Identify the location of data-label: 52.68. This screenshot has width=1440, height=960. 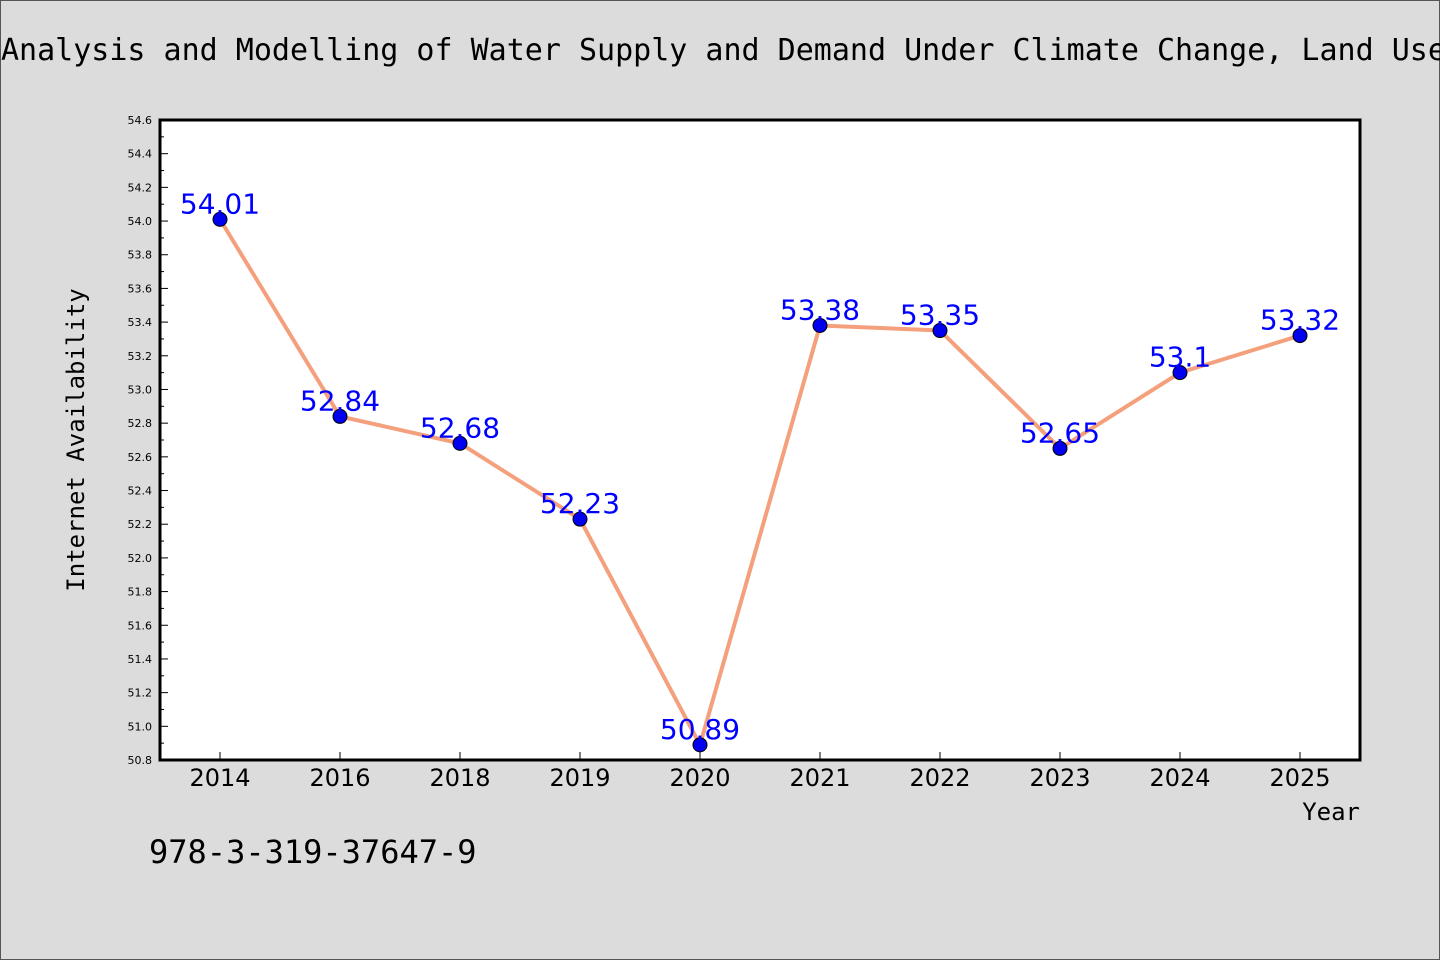
(460, 427).